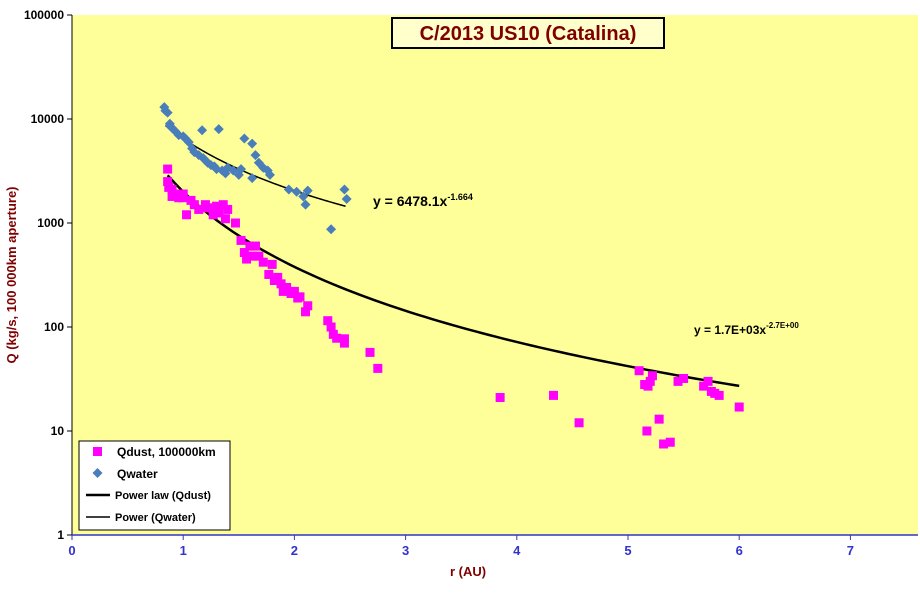 This screenshot has height=605, width=920. What do you see at coordinates (137, 474) in the screenshot?
I see `legend-label-qwater: Qwater` at bounding box center [137, 474].